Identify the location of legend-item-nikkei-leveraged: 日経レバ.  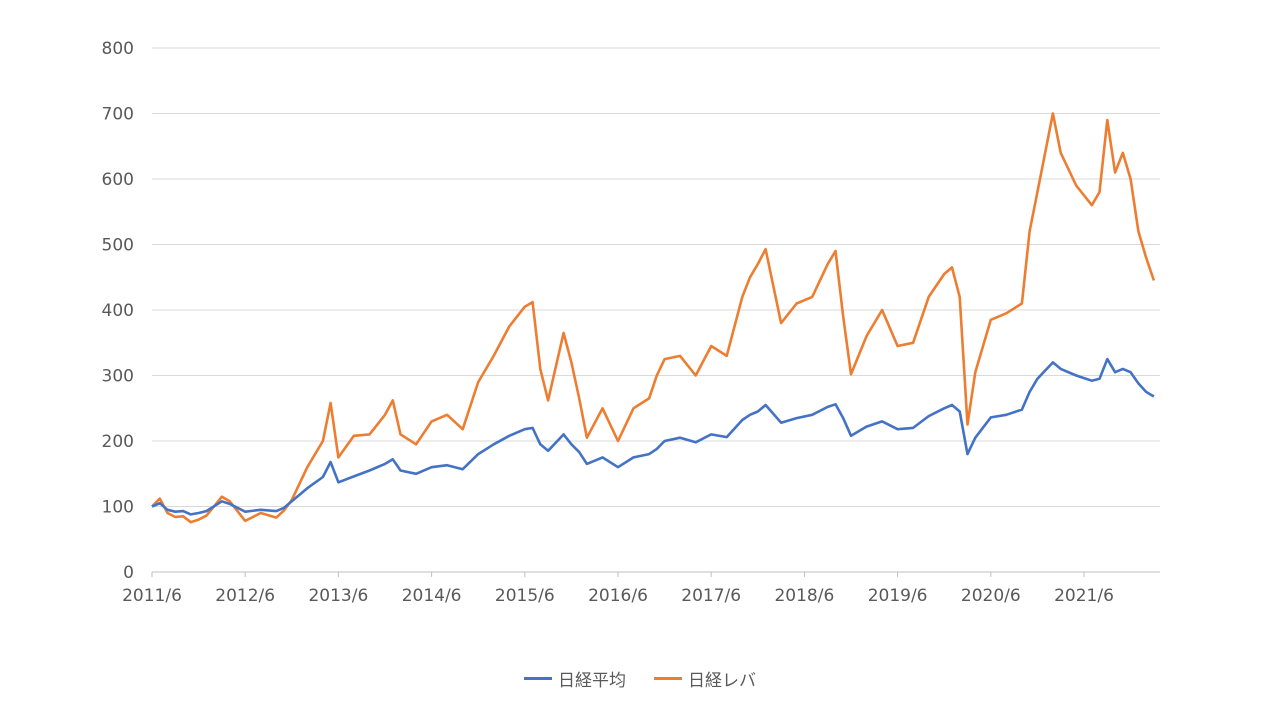
(705, 678).